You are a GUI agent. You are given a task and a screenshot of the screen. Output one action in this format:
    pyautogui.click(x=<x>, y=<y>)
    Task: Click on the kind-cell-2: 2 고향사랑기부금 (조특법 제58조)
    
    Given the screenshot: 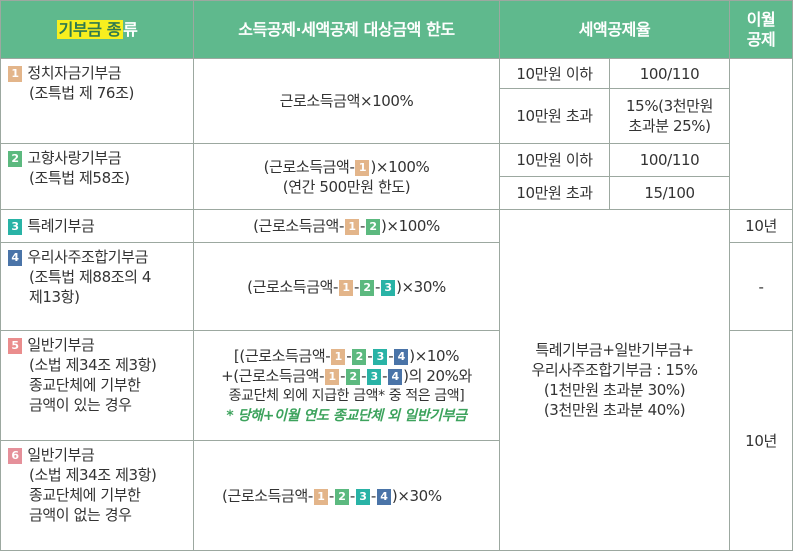 What is the action you would take?
    pyautogui.click(x=97, y=176)
    